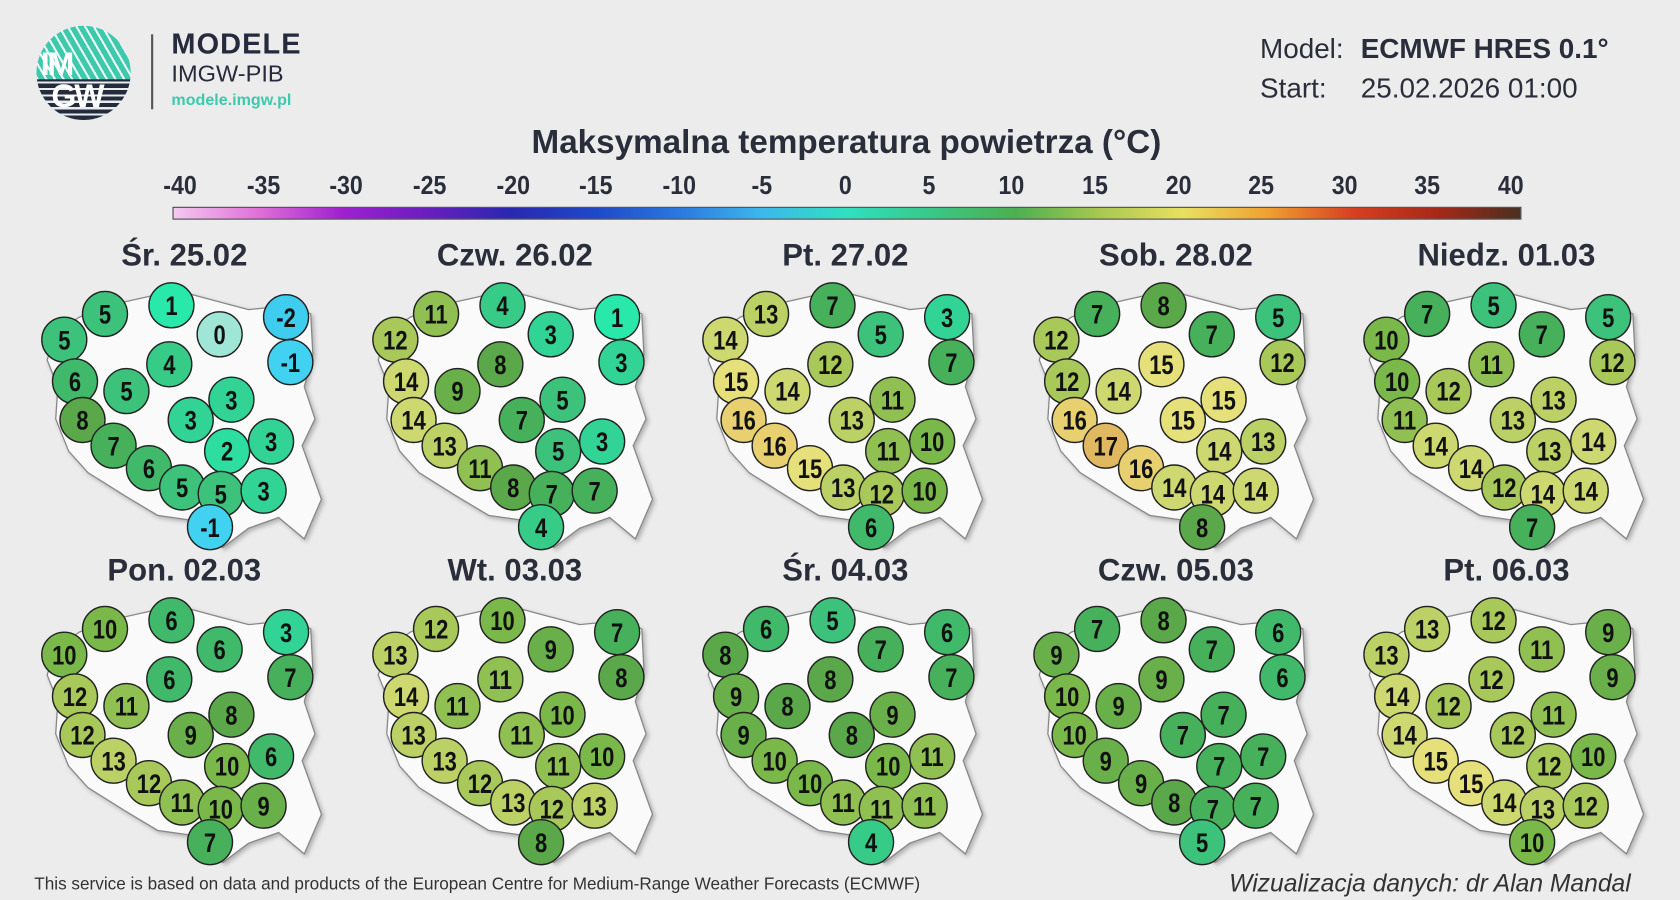  I want to click on page-title: Maksymalna temperatura powietrza (°C), so click(846, 142).